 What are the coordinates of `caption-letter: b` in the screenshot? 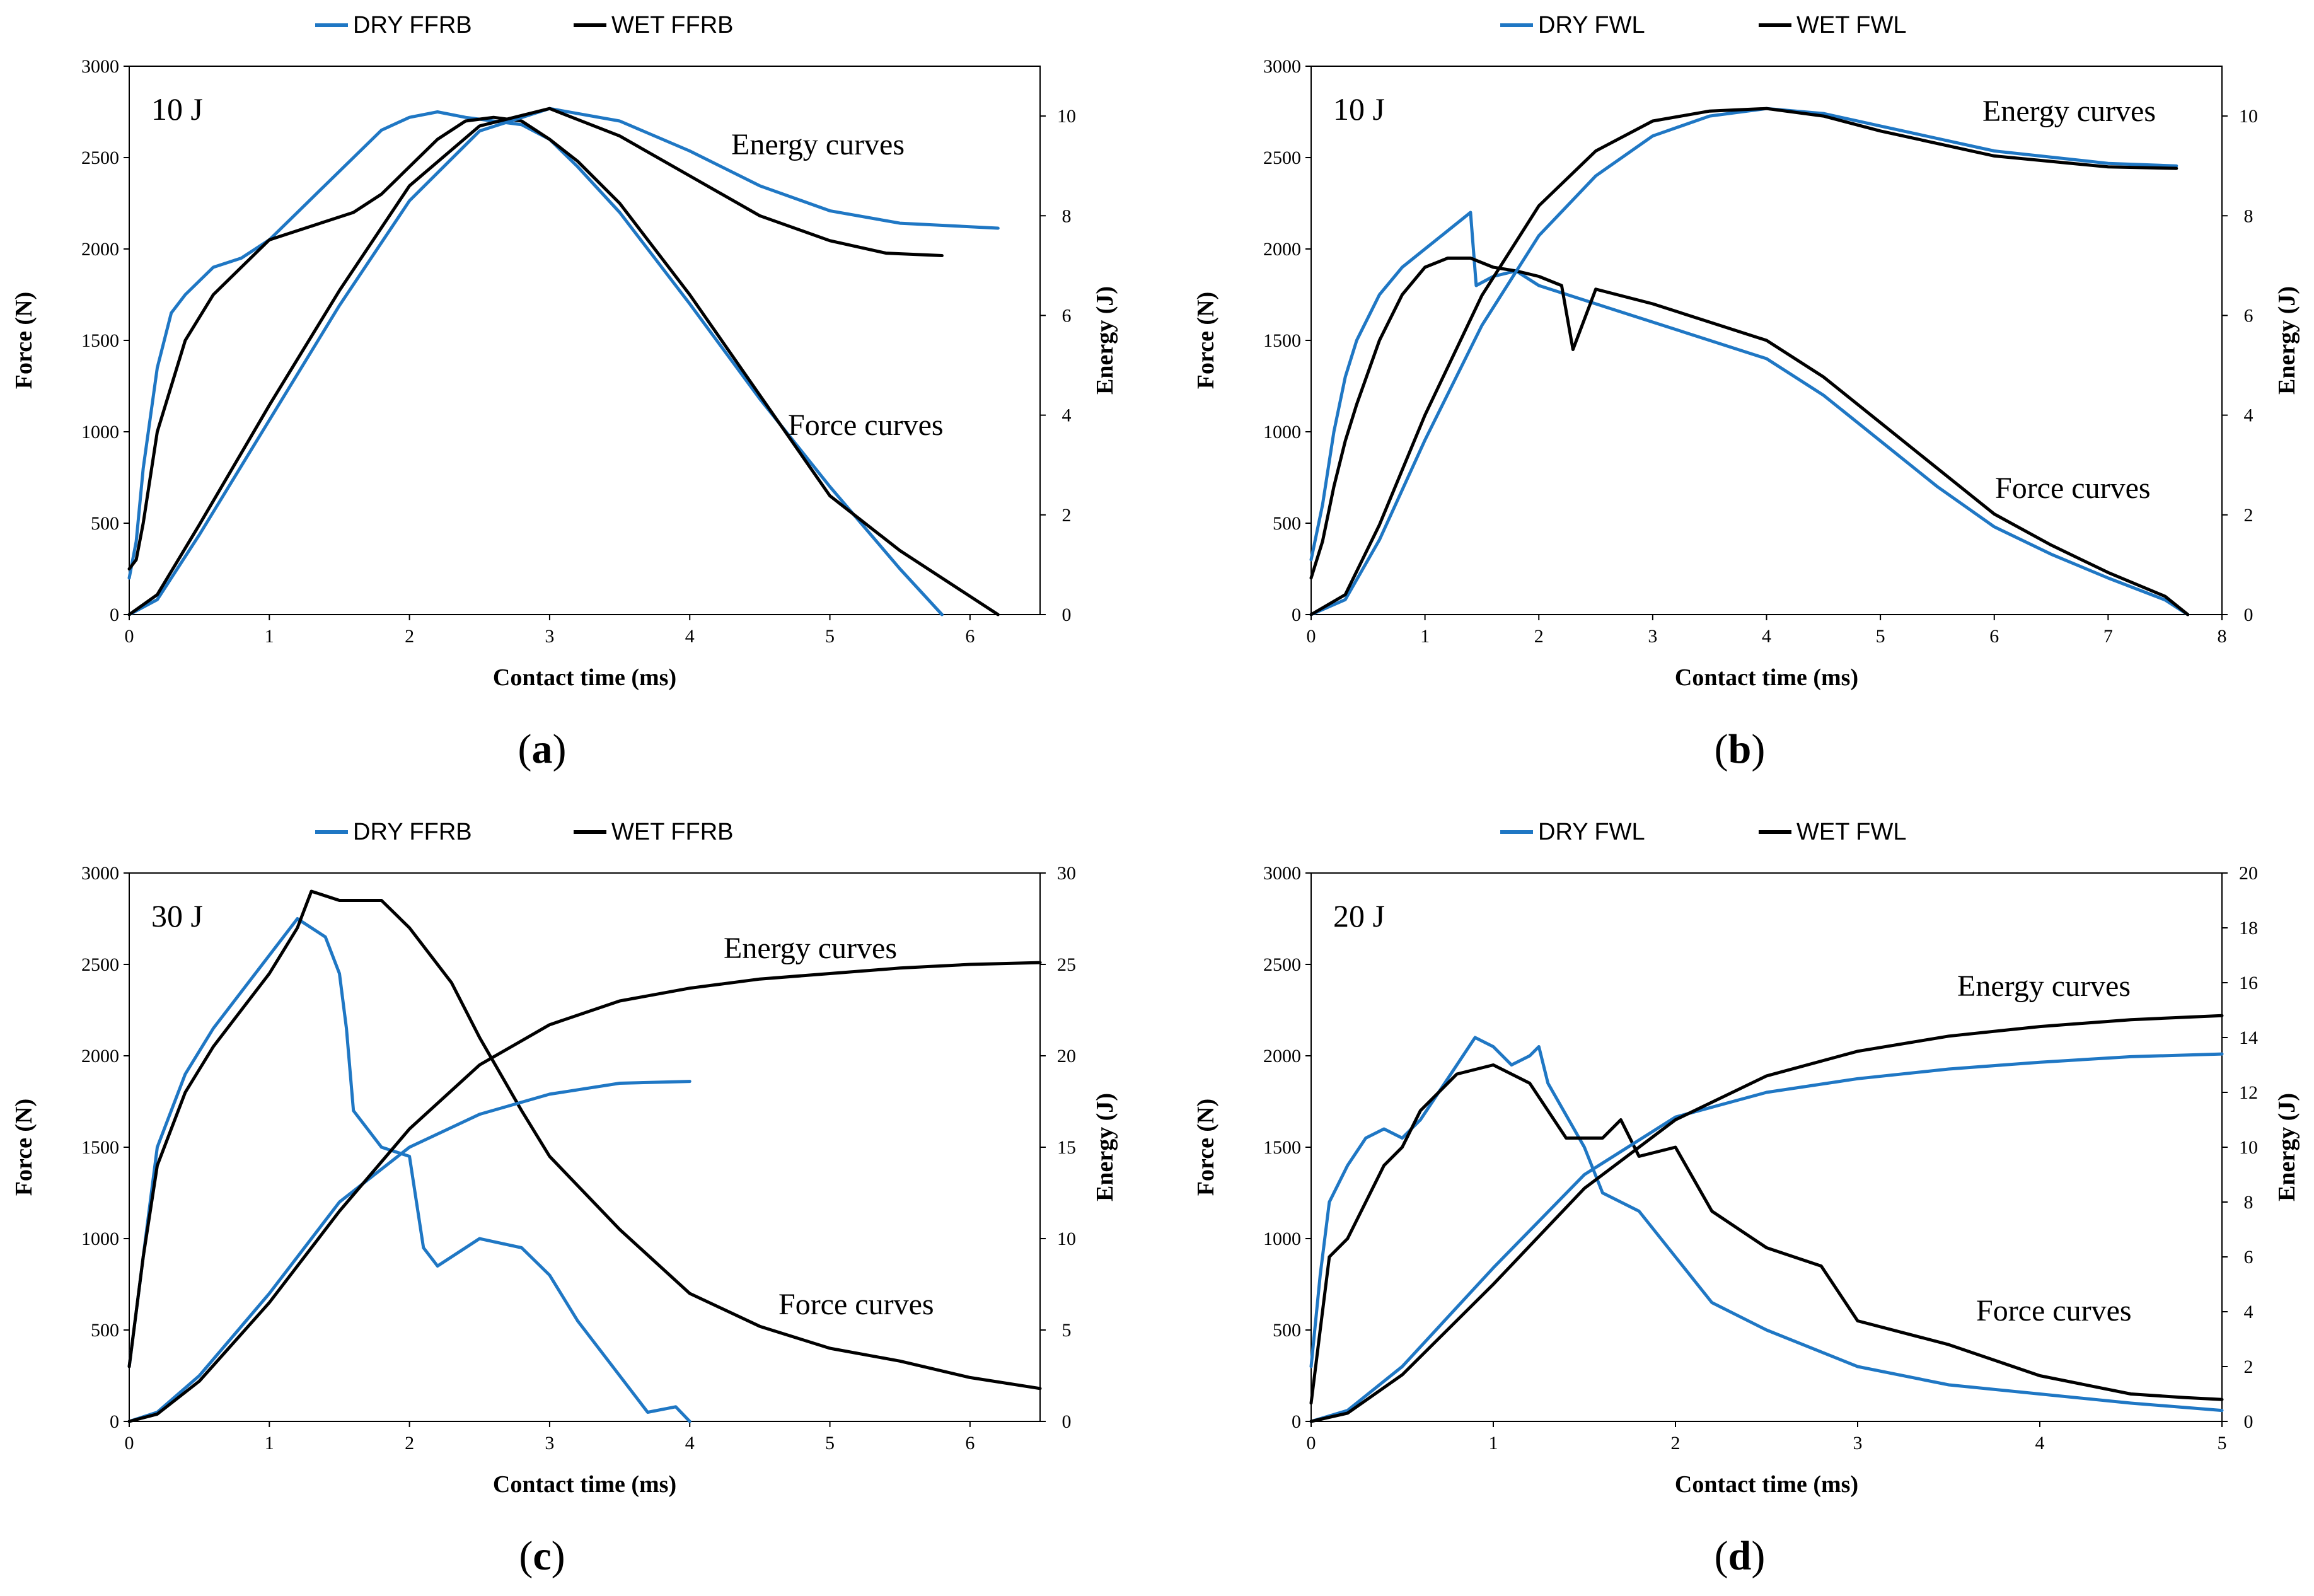 It's located at (1740, 749).